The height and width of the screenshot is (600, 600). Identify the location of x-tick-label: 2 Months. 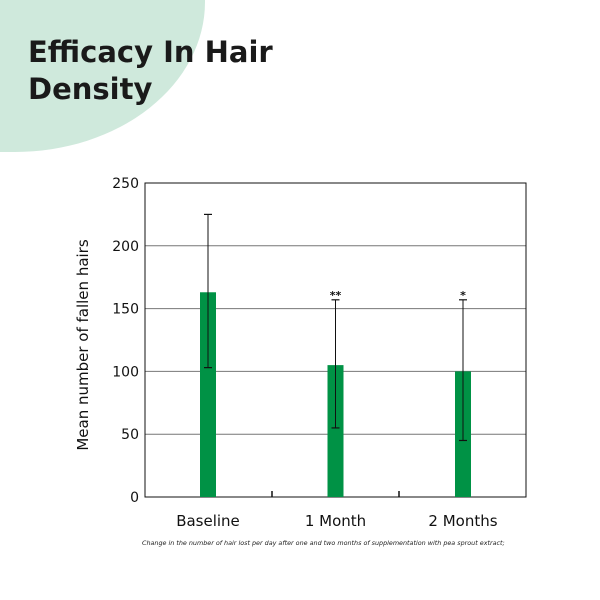
(462, 521).